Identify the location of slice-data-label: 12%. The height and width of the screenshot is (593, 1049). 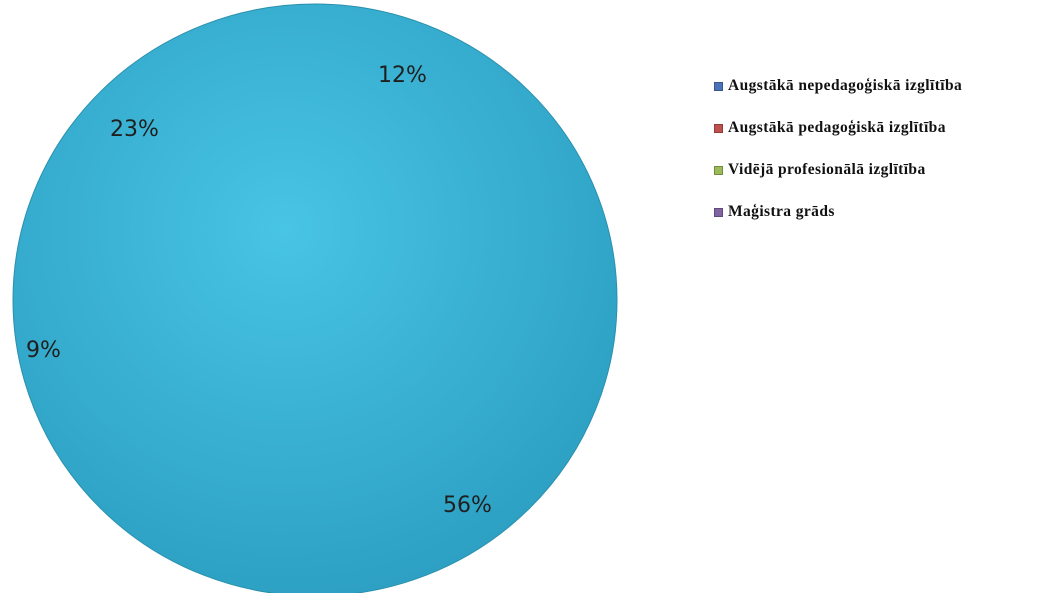
(402, 75).